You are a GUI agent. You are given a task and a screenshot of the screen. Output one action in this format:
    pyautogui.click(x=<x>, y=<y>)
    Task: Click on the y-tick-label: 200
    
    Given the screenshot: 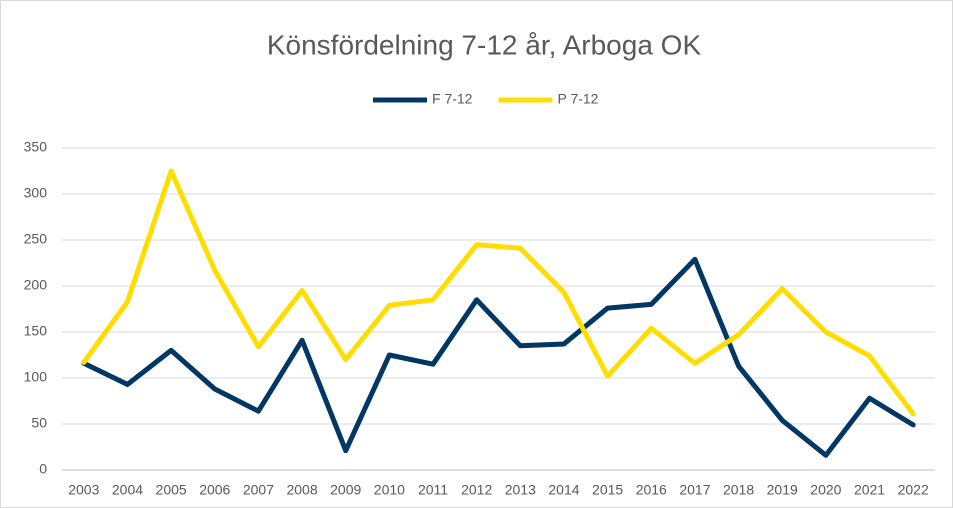 What is the action you would take?
    pyautogui.click(x=36, y=285)
    